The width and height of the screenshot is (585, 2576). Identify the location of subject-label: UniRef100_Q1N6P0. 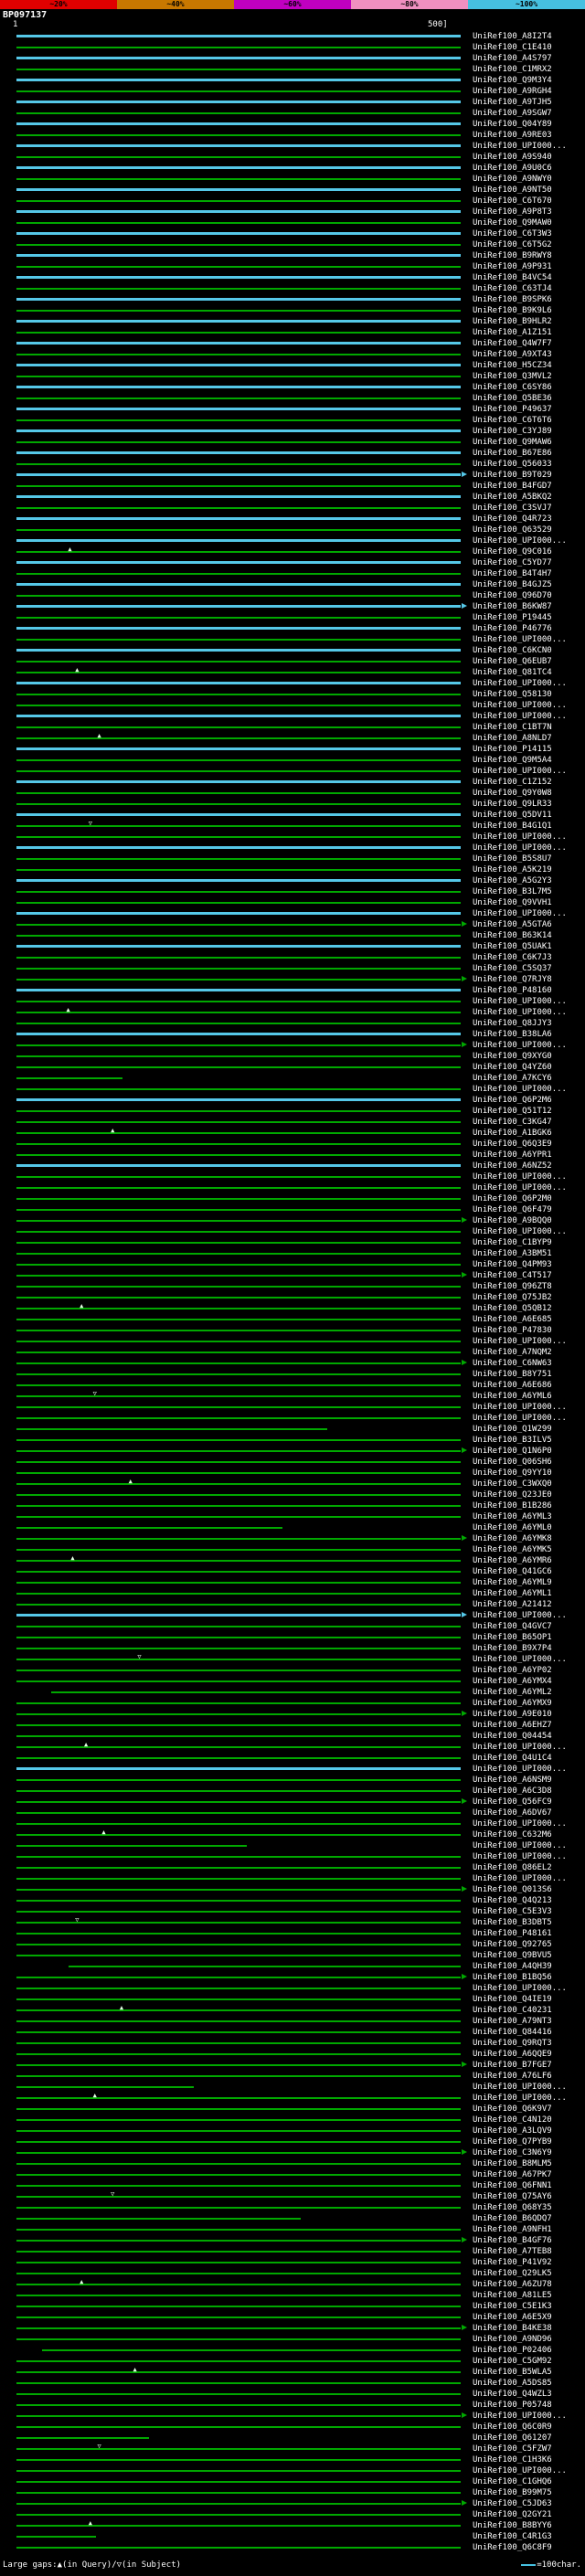
(512, 1451).